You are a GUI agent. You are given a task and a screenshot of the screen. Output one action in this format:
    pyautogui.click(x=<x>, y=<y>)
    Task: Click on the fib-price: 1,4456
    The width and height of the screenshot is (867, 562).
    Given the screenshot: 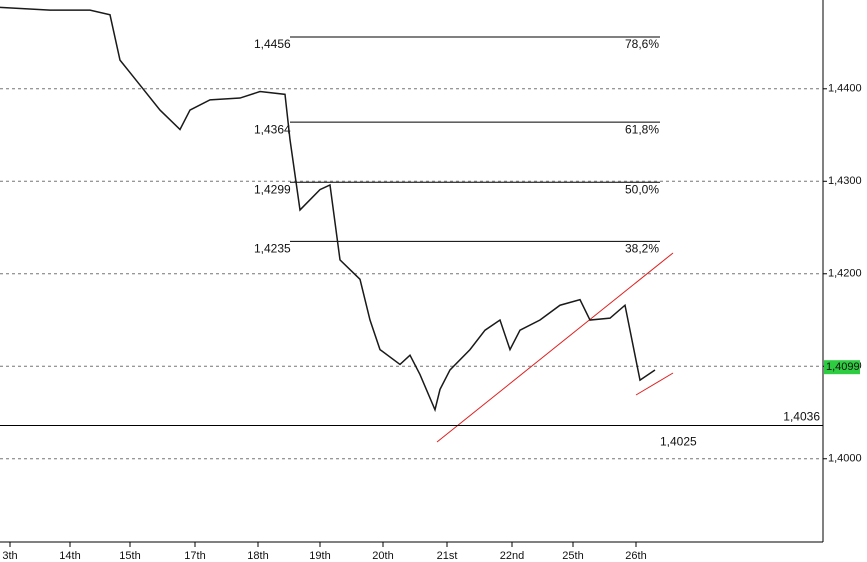 What is the action you would take?
    pyautogui.click(x=272, y=44)
    